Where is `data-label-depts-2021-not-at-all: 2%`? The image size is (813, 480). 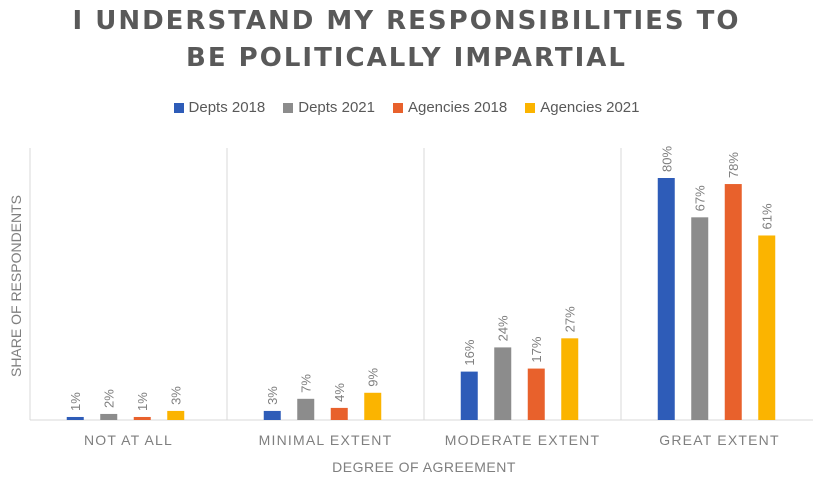 data-label-depts-2021-not-at-all: 2% is located at coordinates (109, 398).